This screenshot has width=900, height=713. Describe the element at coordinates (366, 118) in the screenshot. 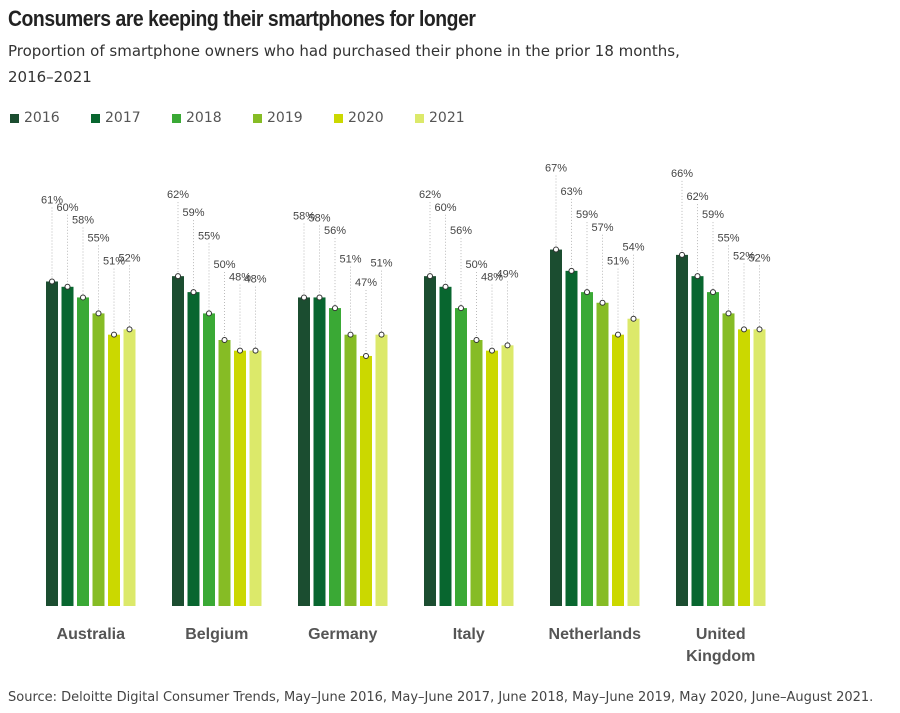

I see `legend-label: 2020` at that location.